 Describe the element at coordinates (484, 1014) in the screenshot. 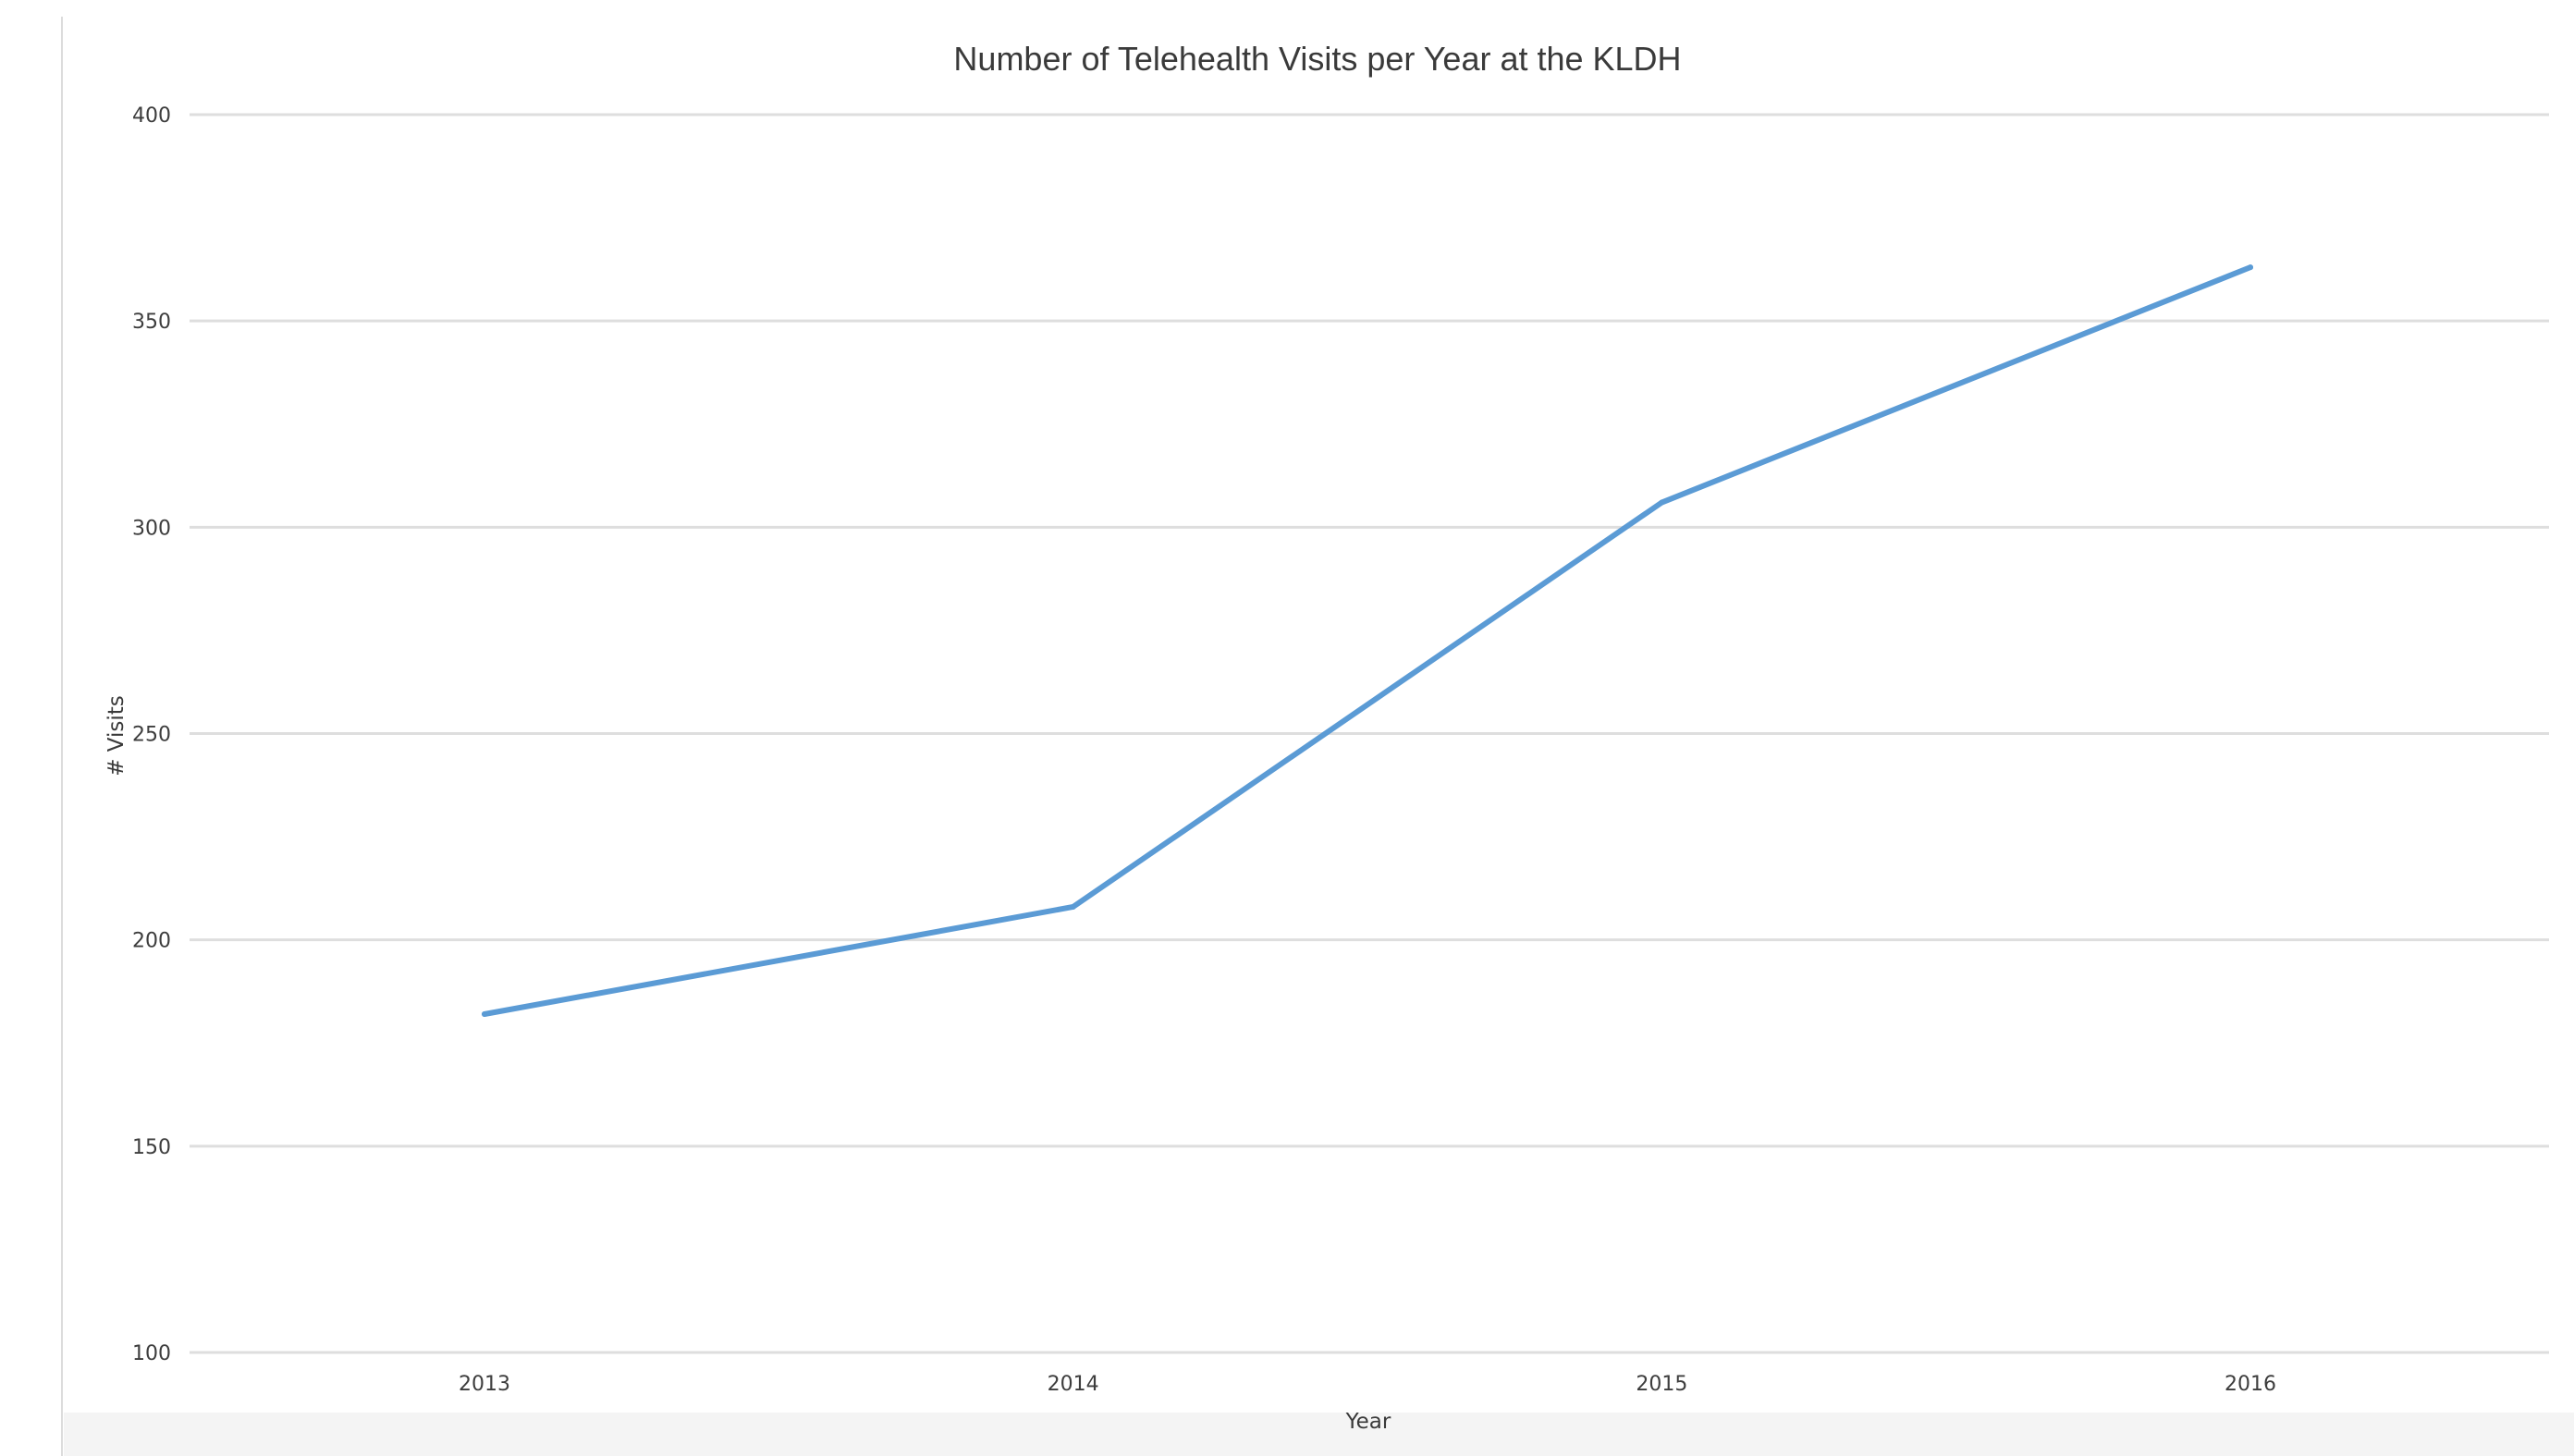

I see `data-point-2013` at that location.